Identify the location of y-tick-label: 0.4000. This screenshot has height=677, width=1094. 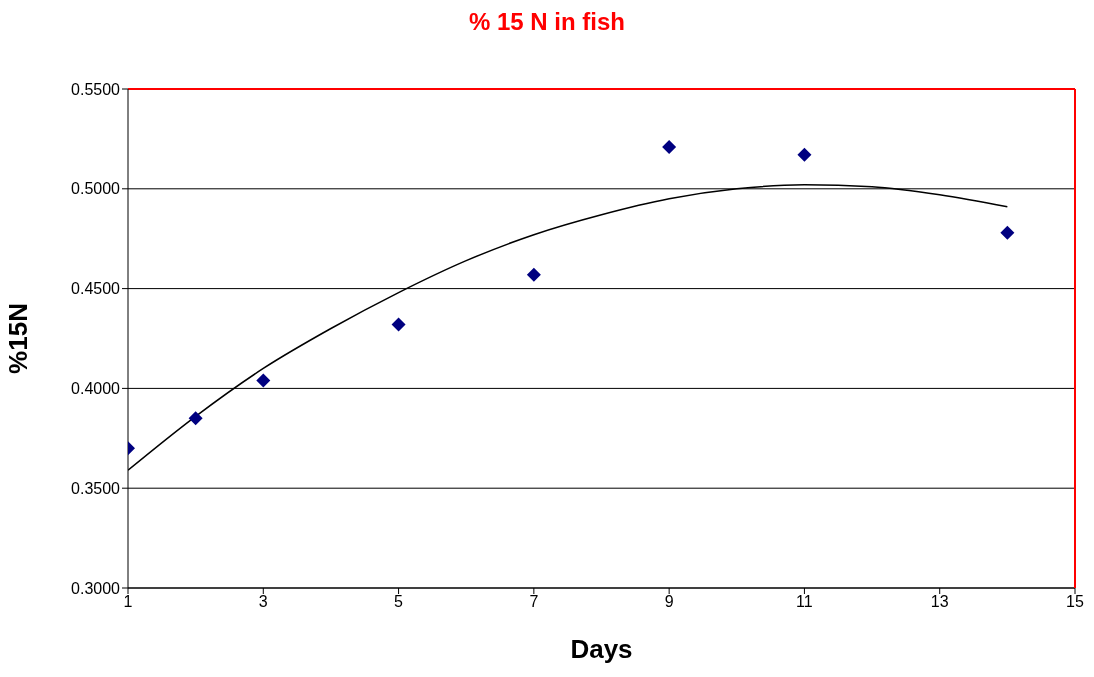
(96, 389).